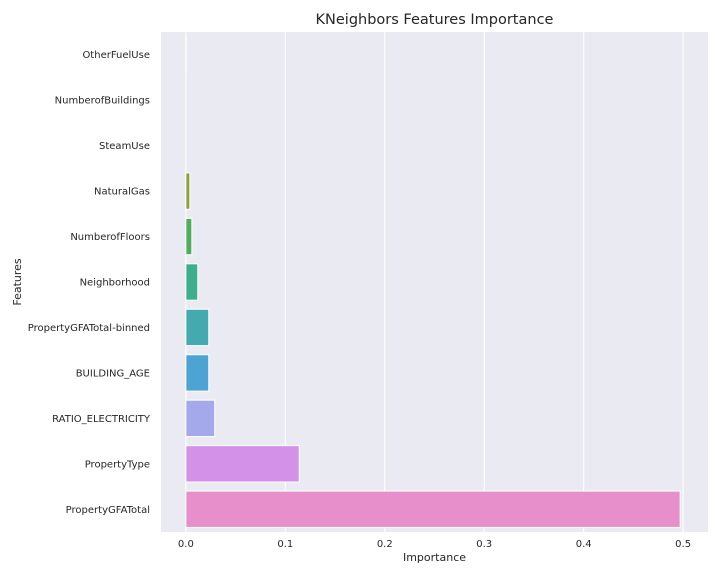 The height and width of the screenshot is (580, 720). What do you see at coordinates (89, 328) in the screenshot?
I see `y-tick-label: PropertyGFATotal-binned` at bounding box center [89, 328].